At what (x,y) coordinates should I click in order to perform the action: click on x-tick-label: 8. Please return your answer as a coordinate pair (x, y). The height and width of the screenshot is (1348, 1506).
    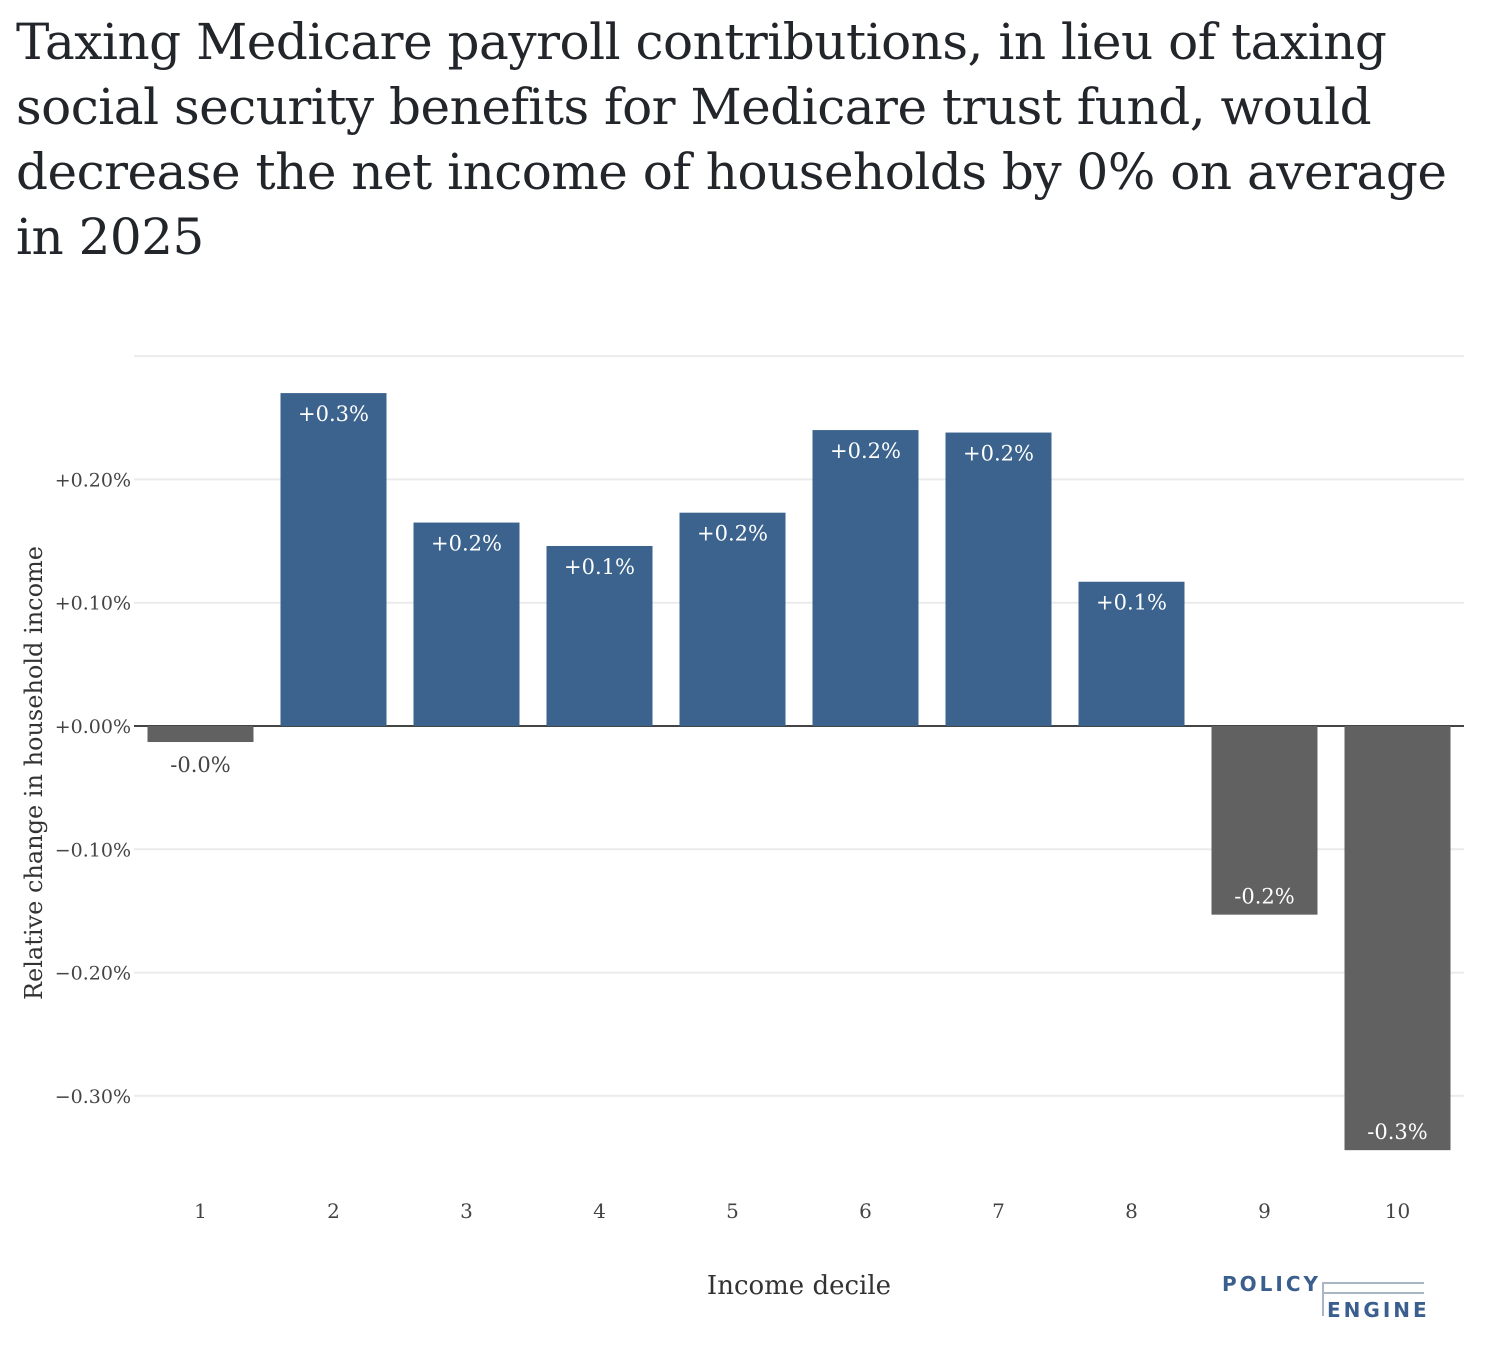
    Looking at the image, I should click on (1131, 1211).